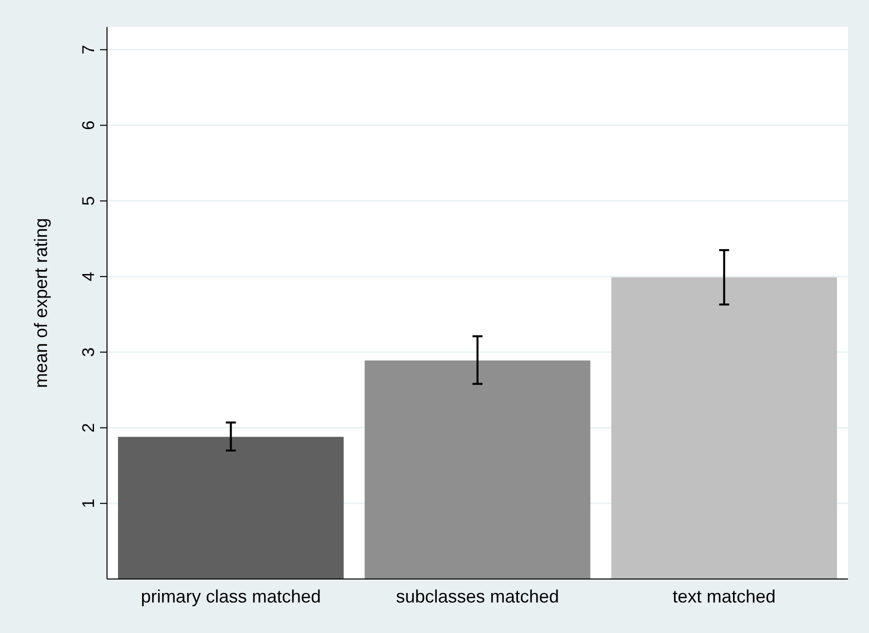 This screenshot has width=869, height=633. I want to click on x-tick-label: text matched, so click(724, 596).